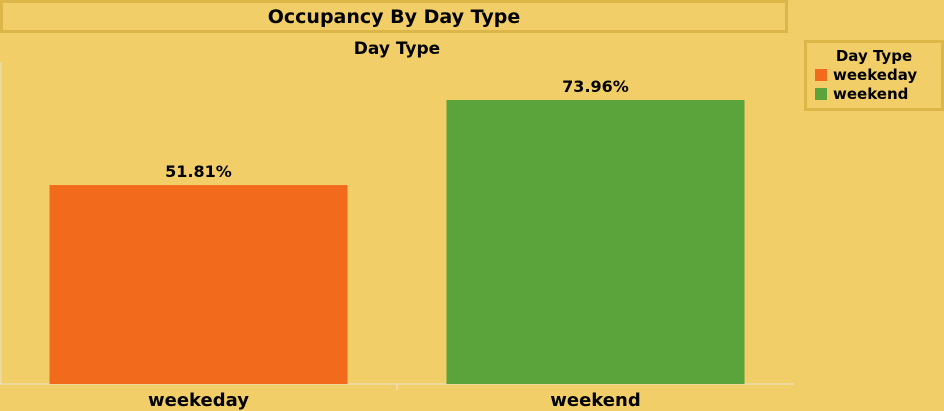 The image size is (944, 411). Describe the element at coordinates (394, 16) in the screenshot. I see `chart-title: Occupancy By Day Type` at that location.